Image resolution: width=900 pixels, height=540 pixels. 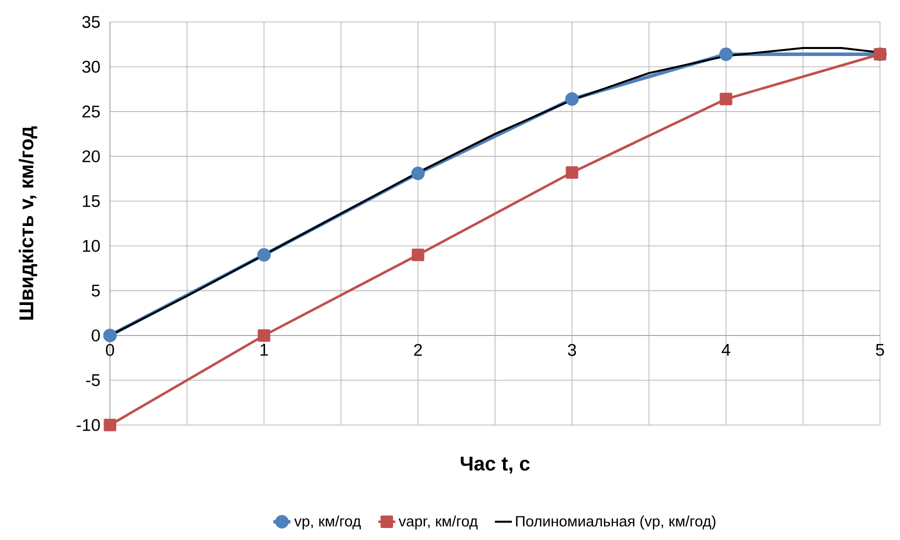 I want to click on x-tick-label: 3, so click(x=572, y=350).